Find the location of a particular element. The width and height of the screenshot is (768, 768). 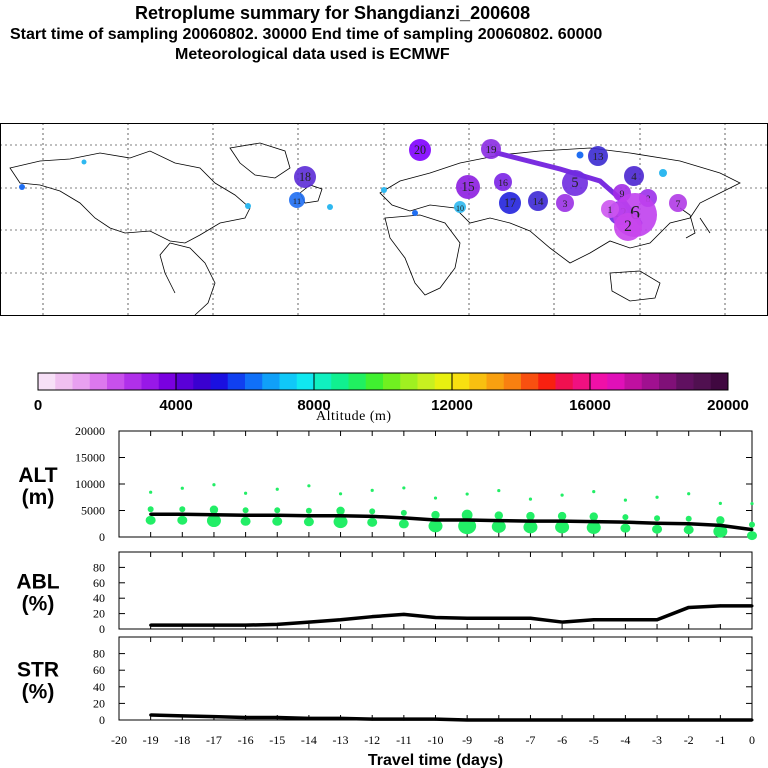

plume-cluster-17: 17 is located at coordinates (510, 203).